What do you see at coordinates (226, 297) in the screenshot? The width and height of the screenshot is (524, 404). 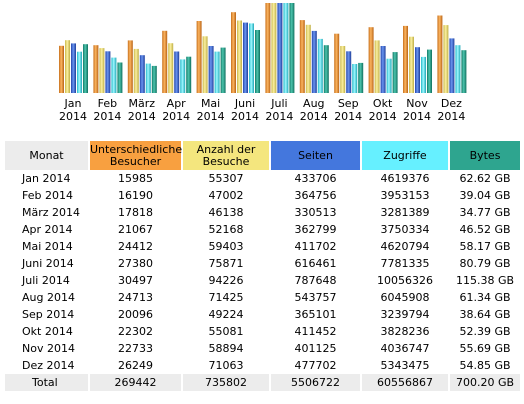 I see `table-cell: 71425` at bounding box center [226, 297].